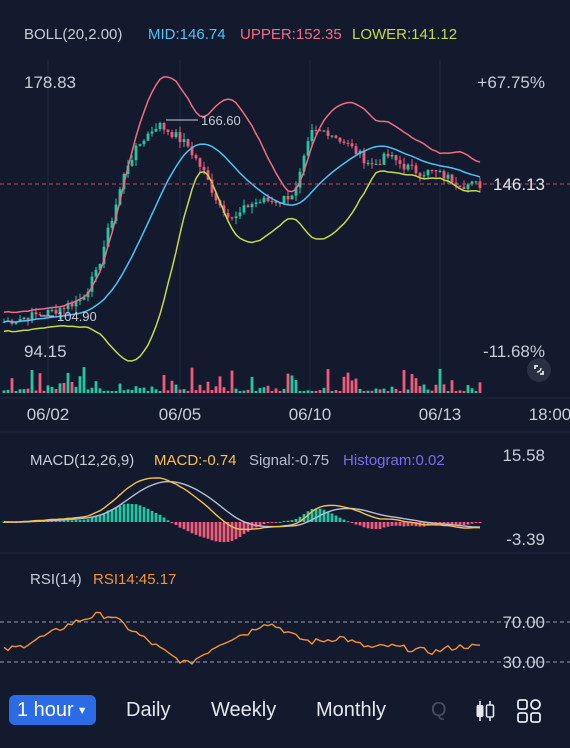 The image size is (570, 748). Describe the element at coordinates (539, 370) in the screenshot. I see `expand-button` at that location.